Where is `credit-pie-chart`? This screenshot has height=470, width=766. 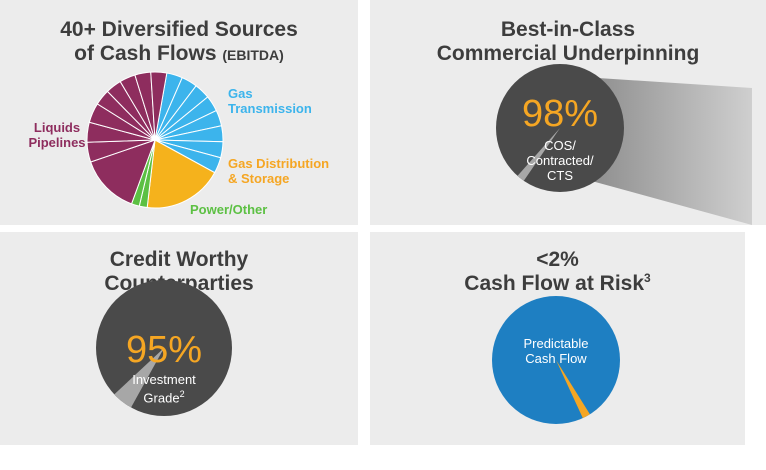 credit-pie-chart is located at coordinates (164, 348).